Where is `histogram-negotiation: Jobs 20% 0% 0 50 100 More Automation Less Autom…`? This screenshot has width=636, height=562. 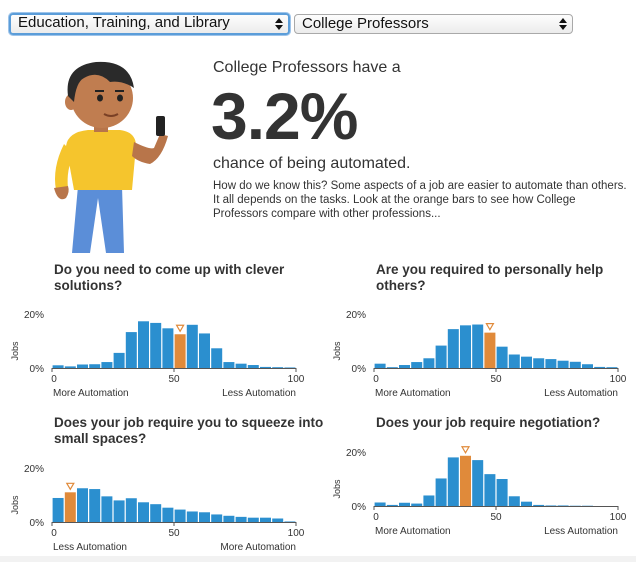 histogram-negotiation: Jobs 20% 0% 0 50 100 More Automation Less Autom… is located at coordinates (479, 491).